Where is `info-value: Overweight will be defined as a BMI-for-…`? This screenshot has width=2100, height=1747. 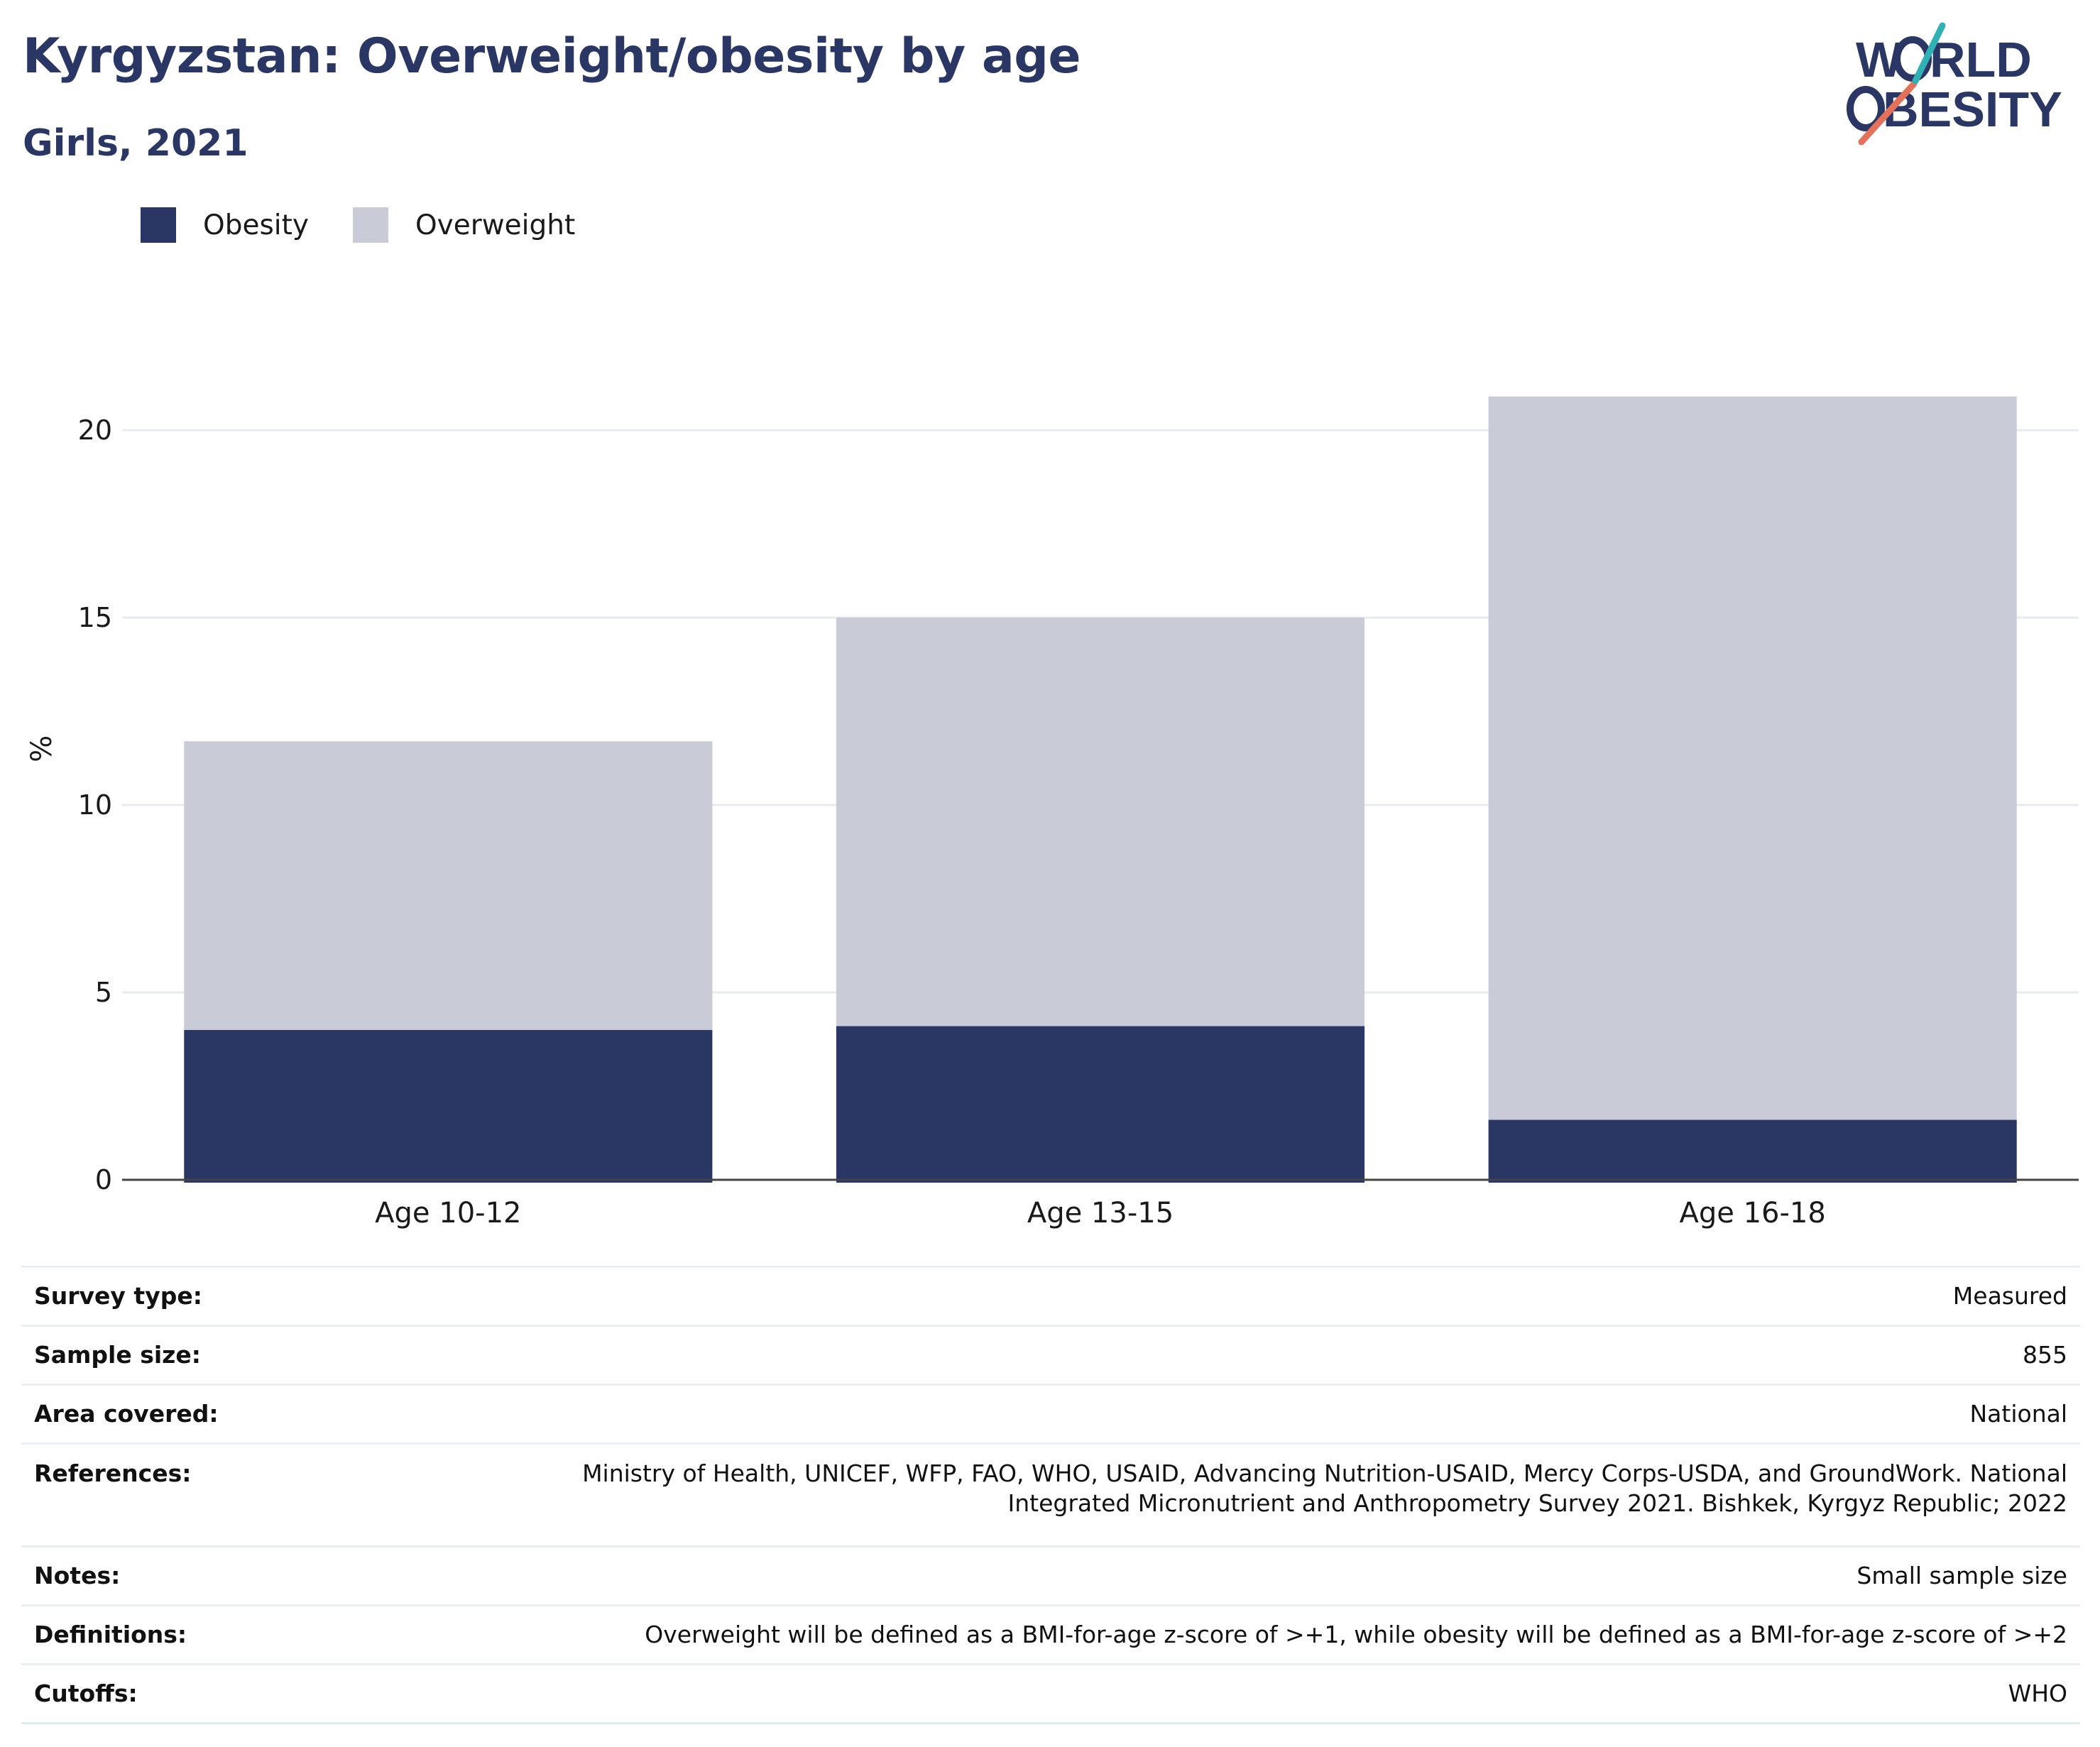 info-value: Overweight will be defined as a BMI-for-… is located at coordinates (1170, 1634).